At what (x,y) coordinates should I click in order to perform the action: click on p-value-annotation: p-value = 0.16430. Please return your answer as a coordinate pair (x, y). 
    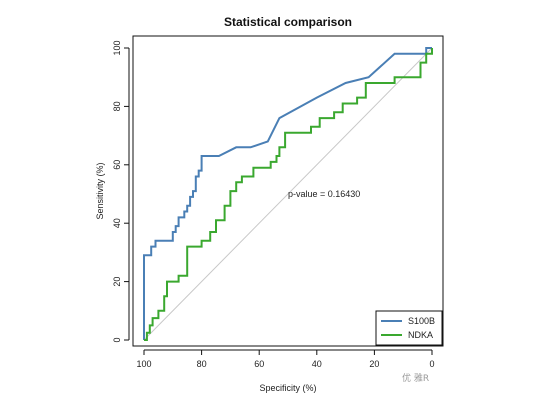
    Looking at the image, I should click on (324, 194).